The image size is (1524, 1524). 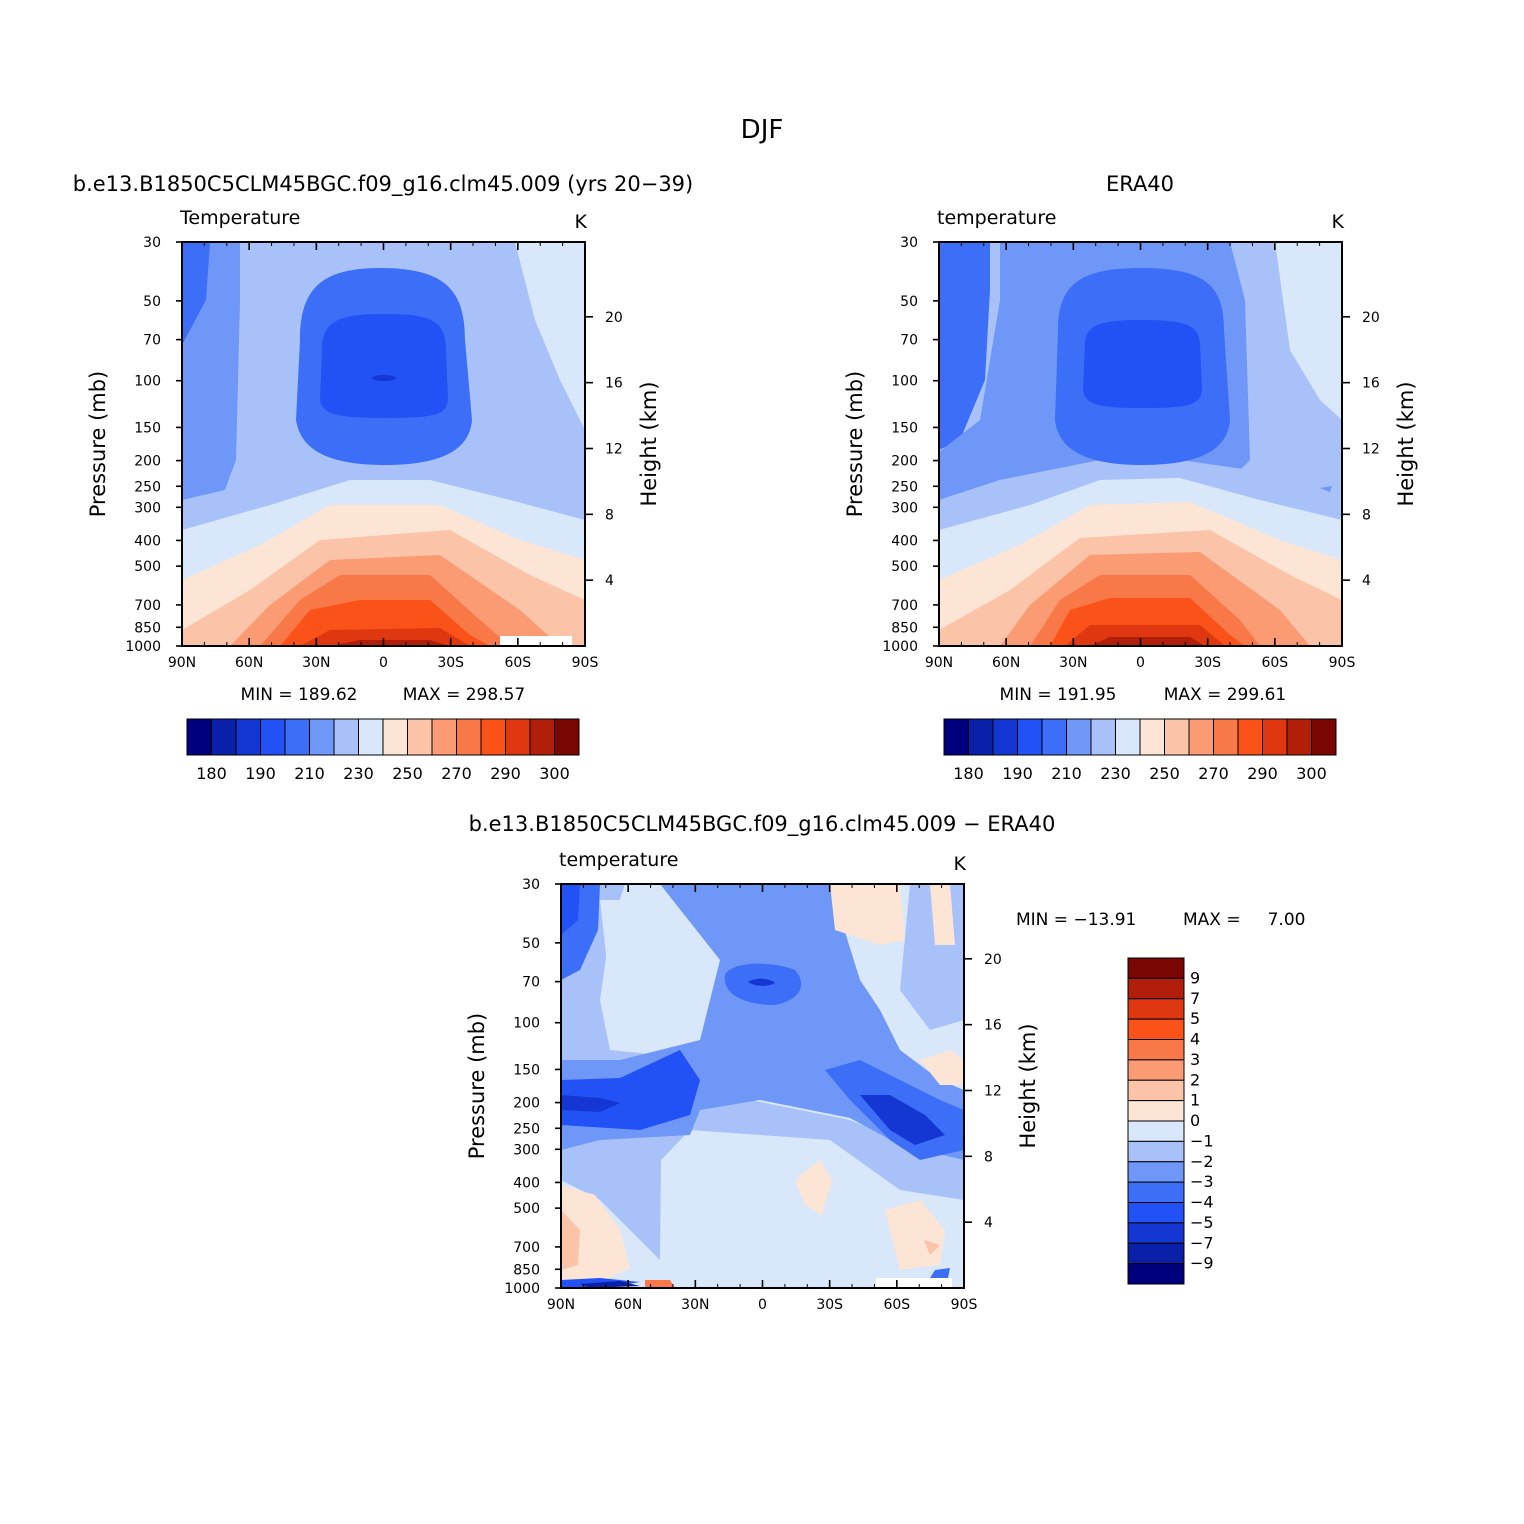 What do you see at coordinates (260, 773) in the screenshot?
I see `colorbar-label: 190` at bounding box center [260, 773].